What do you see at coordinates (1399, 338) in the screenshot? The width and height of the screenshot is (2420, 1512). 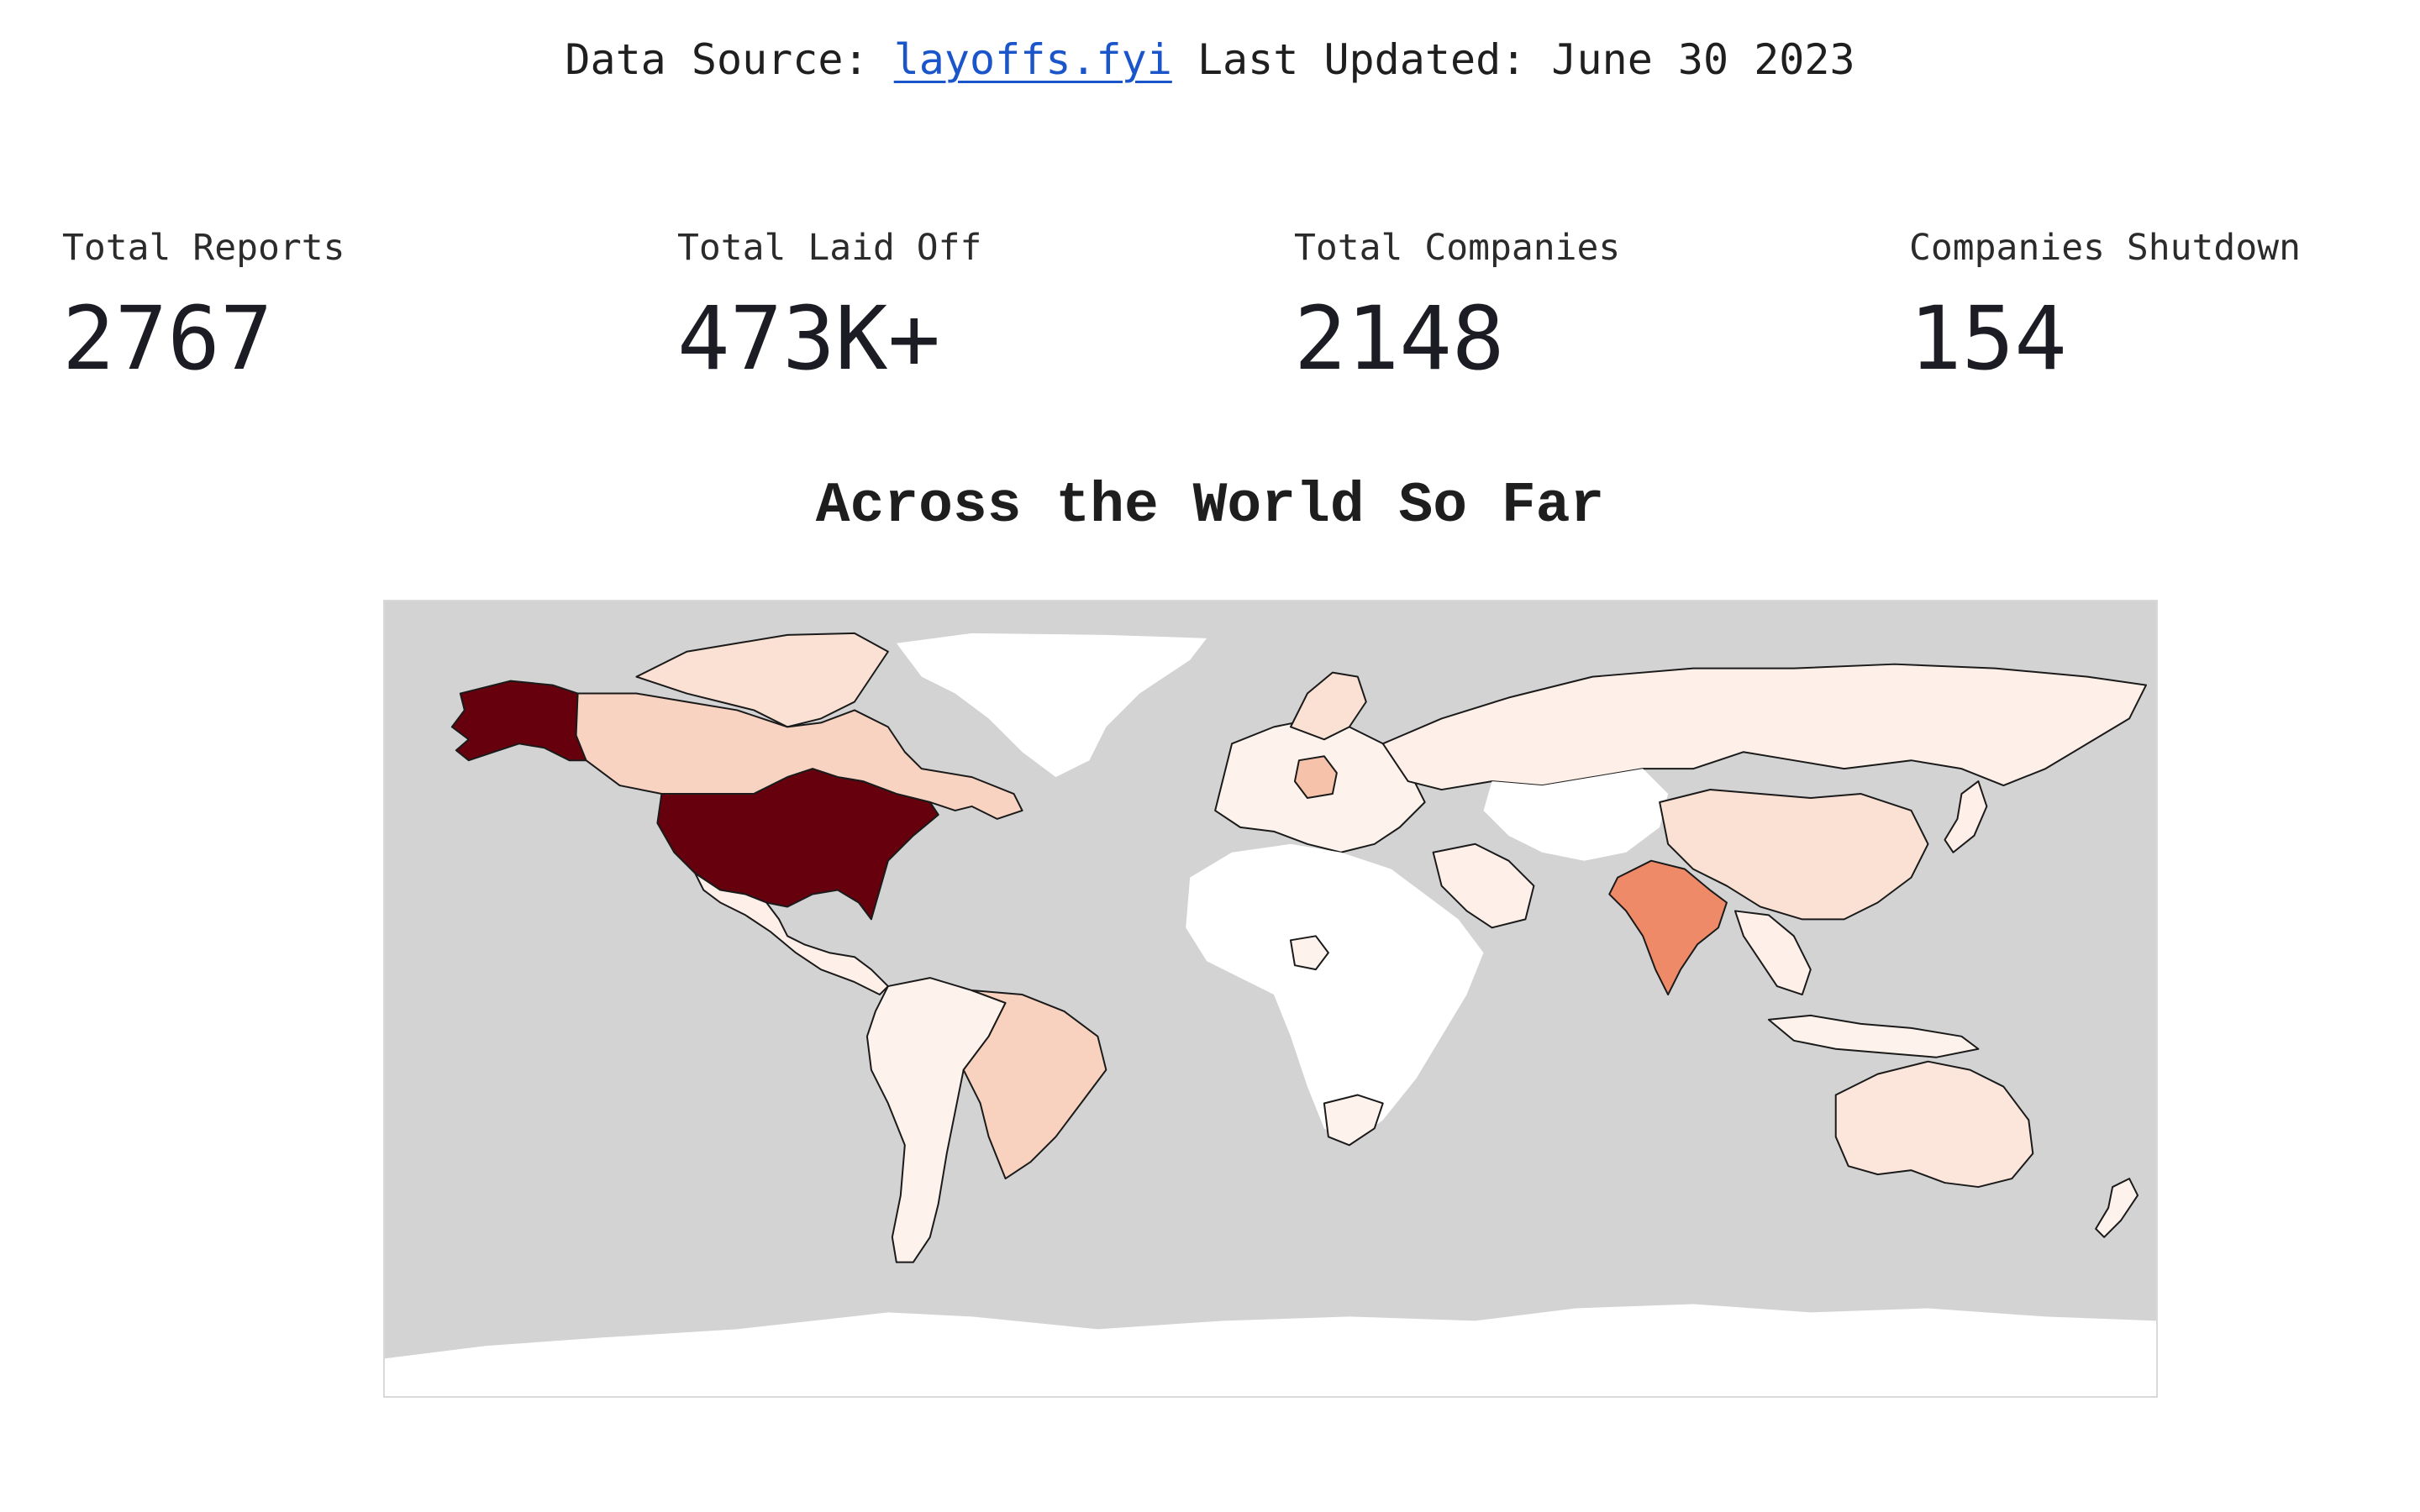 I see `metric-value: 2148` at bounding box center [1399, 338].